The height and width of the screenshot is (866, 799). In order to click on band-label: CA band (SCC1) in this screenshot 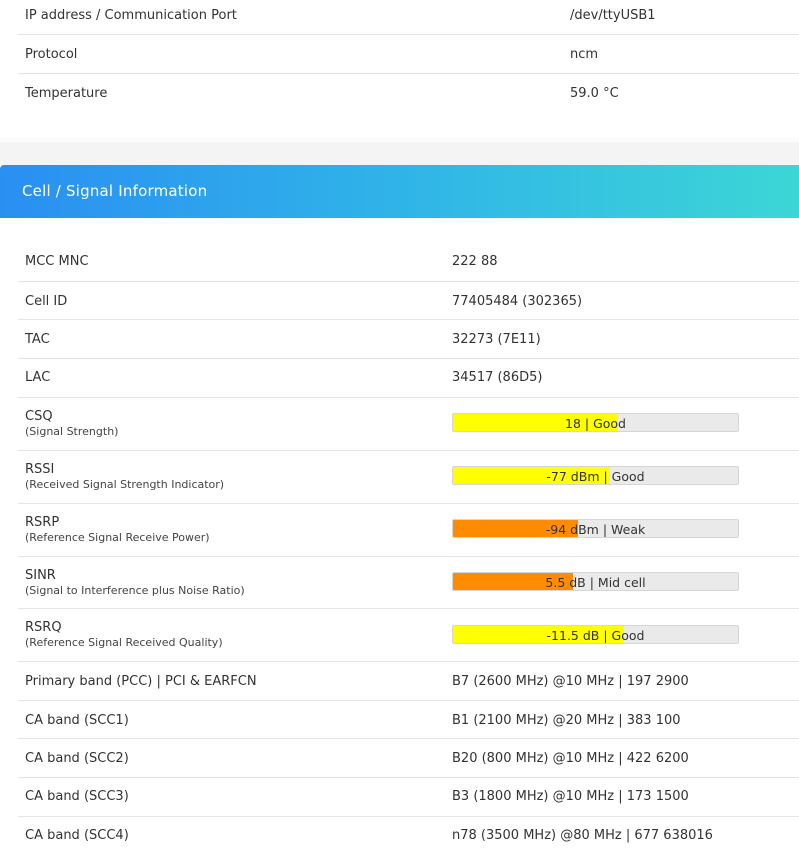, I will do `click(77, 720)`.